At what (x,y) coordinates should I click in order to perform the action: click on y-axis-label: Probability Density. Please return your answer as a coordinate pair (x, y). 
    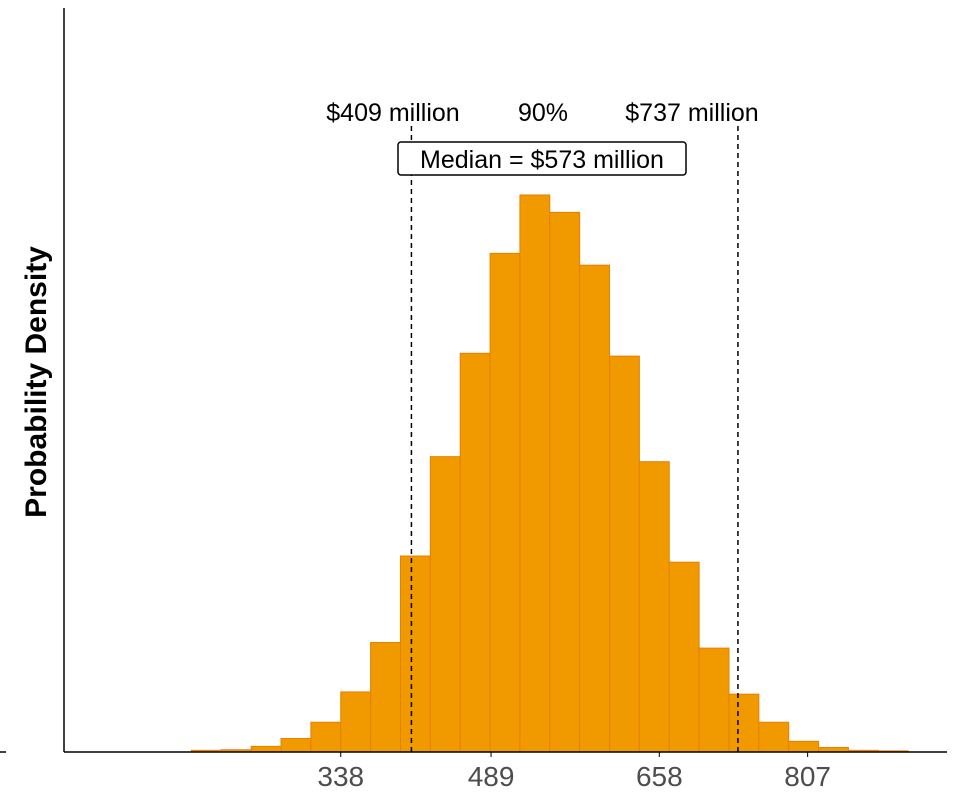
    Looking at the image, I should click on (36, 382).